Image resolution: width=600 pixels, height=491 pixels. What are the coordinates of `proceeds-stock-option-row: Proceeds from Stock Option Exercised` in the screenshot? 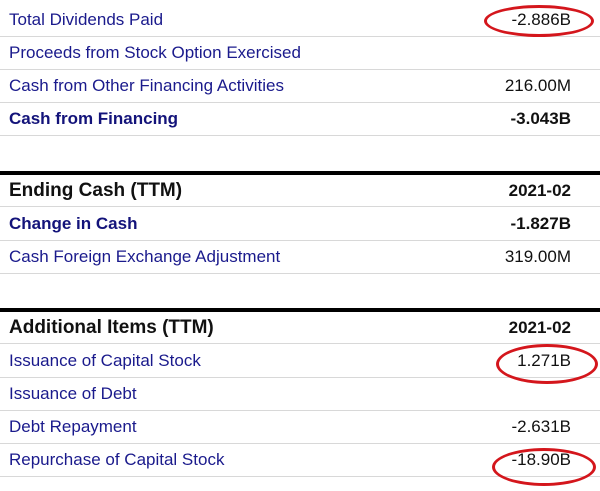 It's located at (300, 53).